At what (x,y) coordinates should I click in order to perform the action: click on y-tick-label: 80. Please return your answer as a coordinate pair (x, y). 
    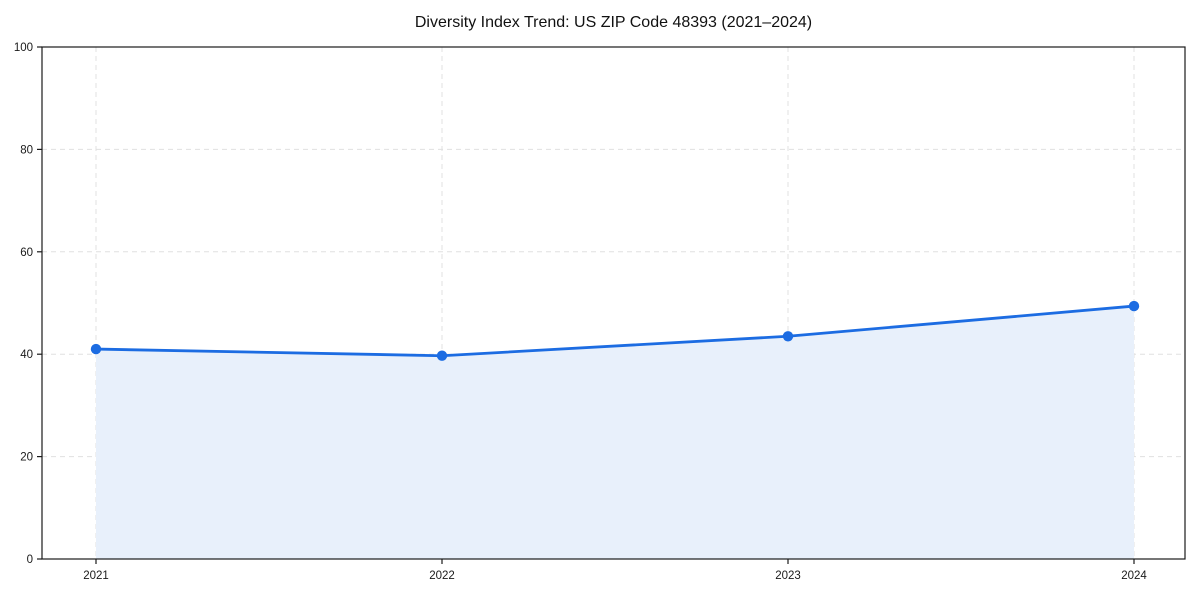
    Looking at the image, I should click on (26, 150).